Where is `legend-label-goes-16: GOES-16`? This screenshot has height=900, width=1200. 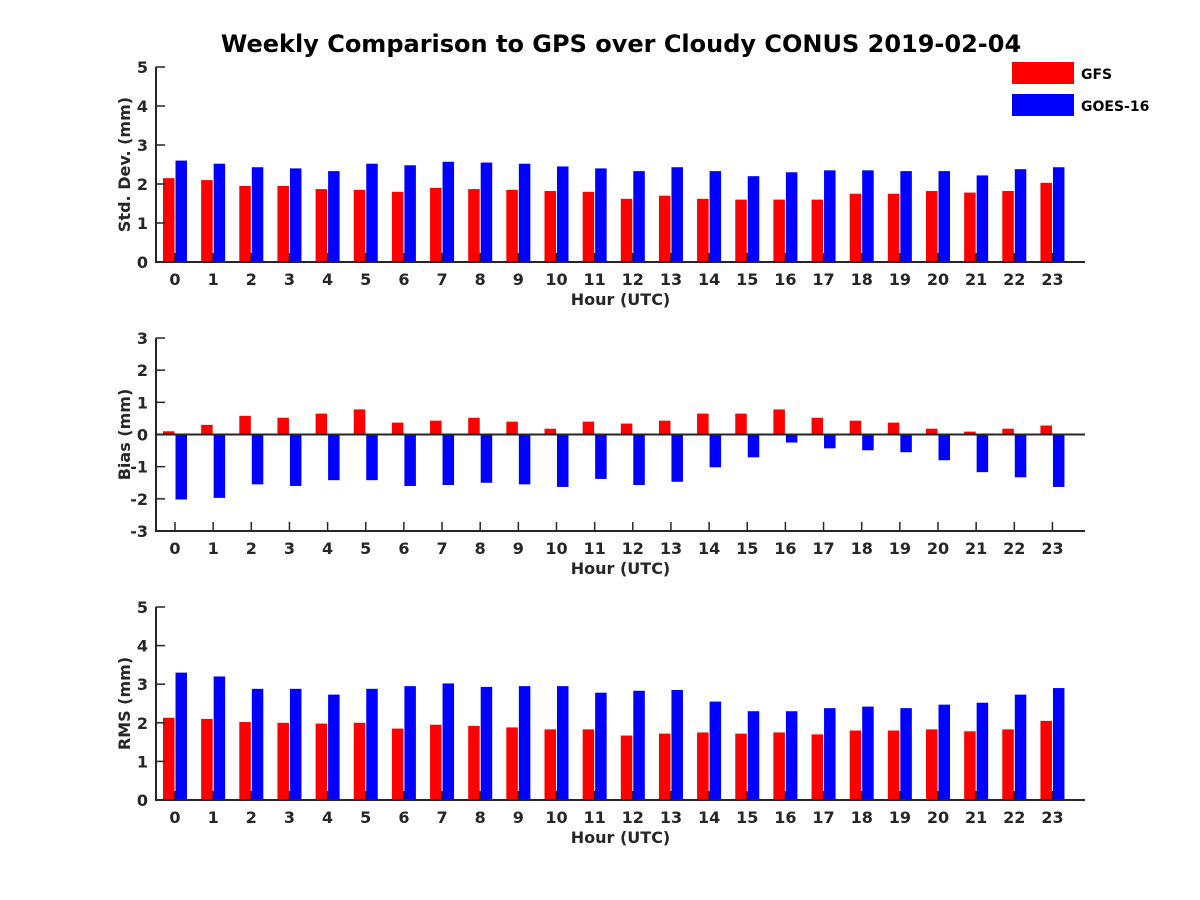
legend-label-goes-16: GOES-16 is located at coordinates (1115, 107).